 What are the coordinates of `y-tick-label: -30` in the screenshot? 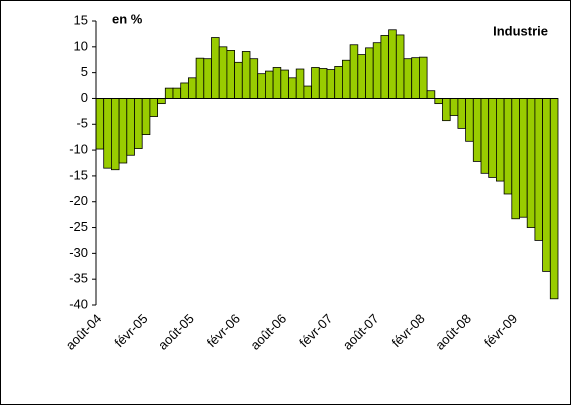 It's located at (78, 252).